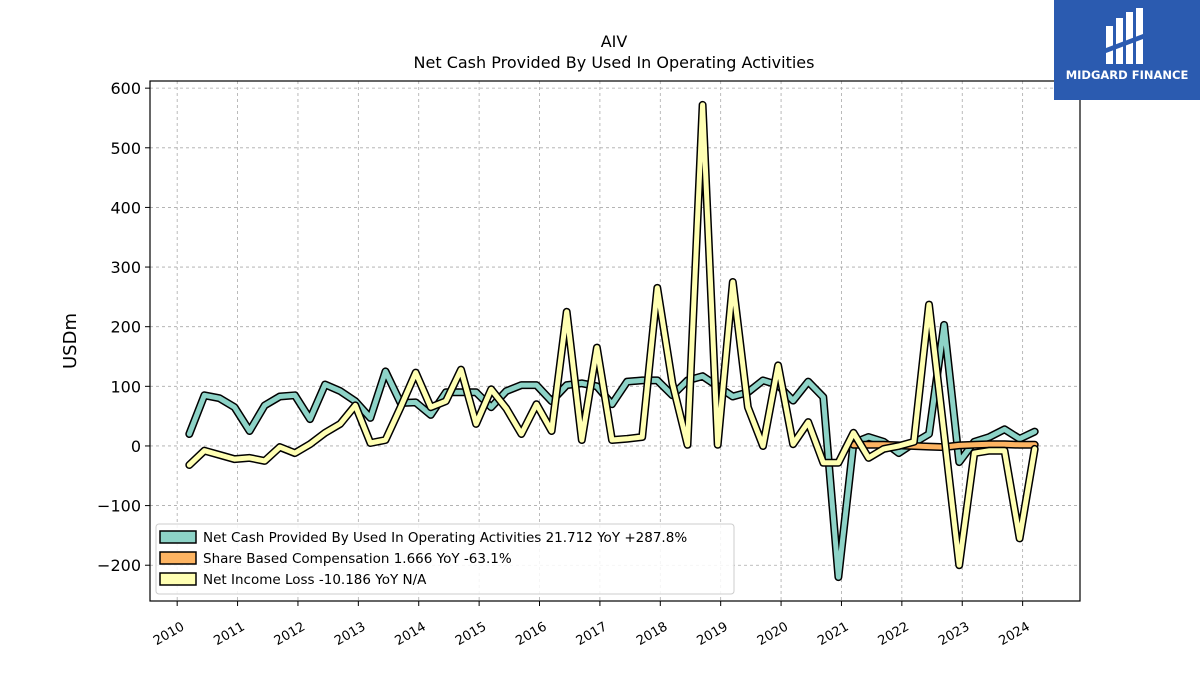 The height and width of the screenshot is (675, 1200). What do you see at coordinates (70, 341) in the screenshot?
I see `y-axis-label: USDm` at bounding box center [70, 341].